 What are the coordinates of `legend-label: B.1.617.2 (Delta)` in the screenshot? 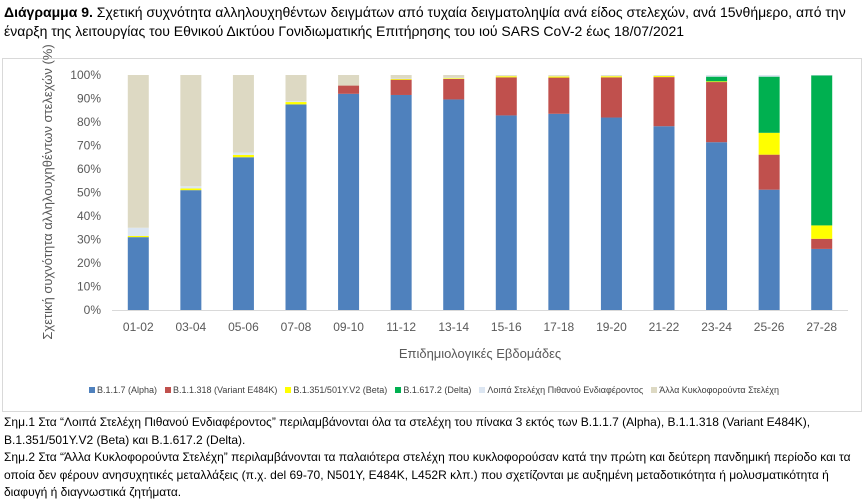 It's located at (437, 390).